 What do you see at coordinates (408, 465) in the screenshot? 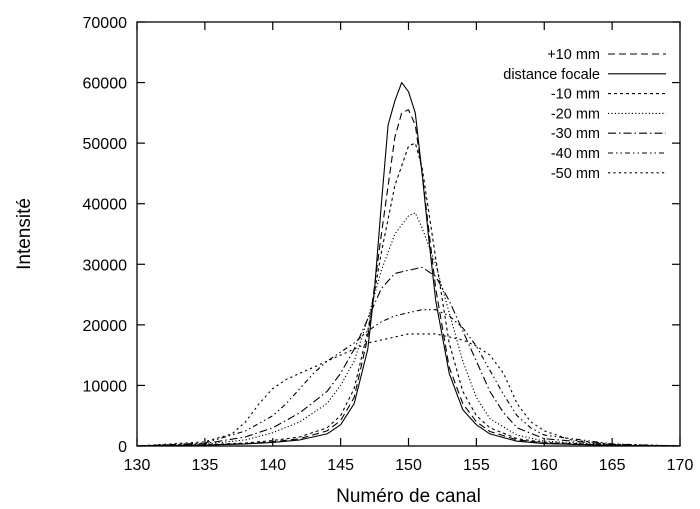
I see `x-tick-label: 150` at bounding box center [408, 465].